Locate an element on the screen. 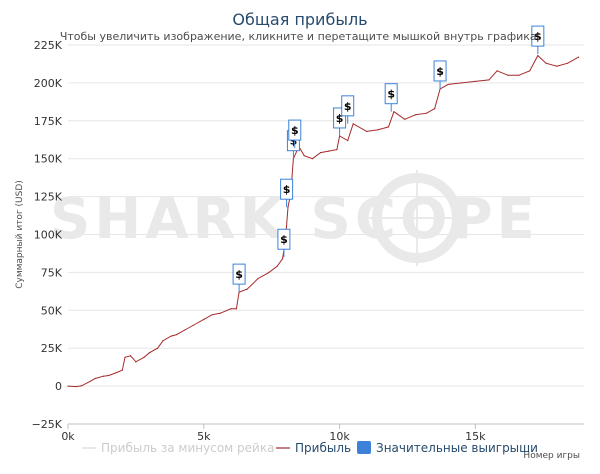 Image resolution: width=600 pixels, height=474 pixels. y-axis-label: Суммарный итог (USD) is located at coordinates (20, 234).